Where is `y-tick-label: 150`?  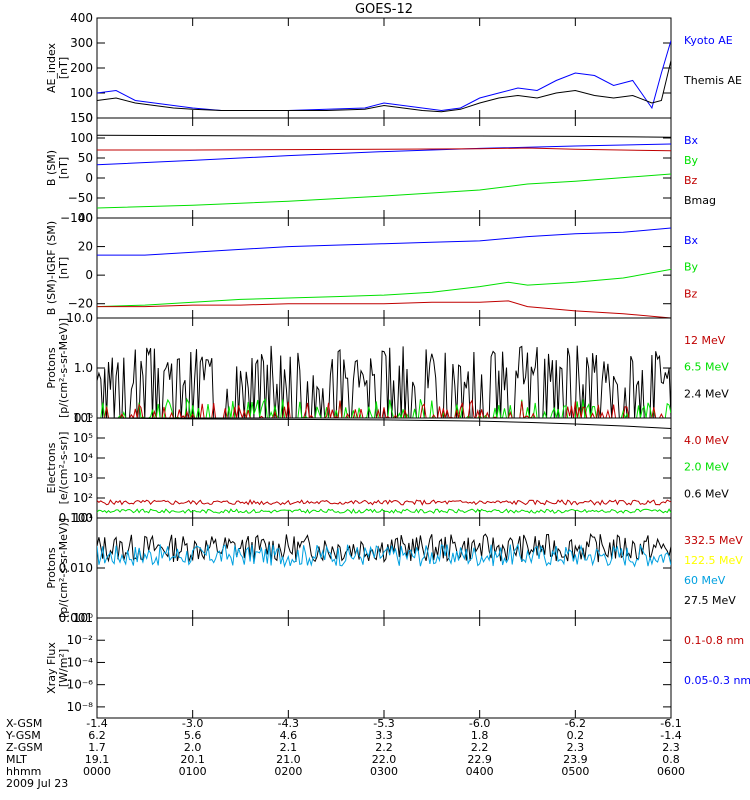 y-tick-label: 150 is located at coordinates (81, 118).